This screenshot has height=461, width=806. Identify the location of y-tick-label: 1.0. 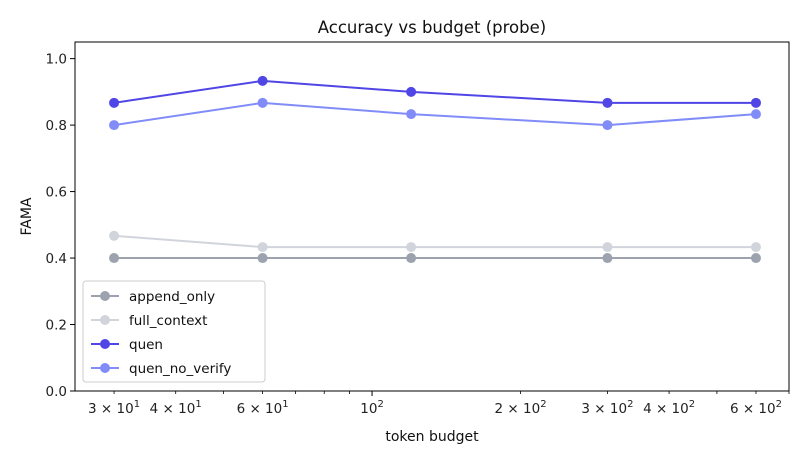
(56, 60).